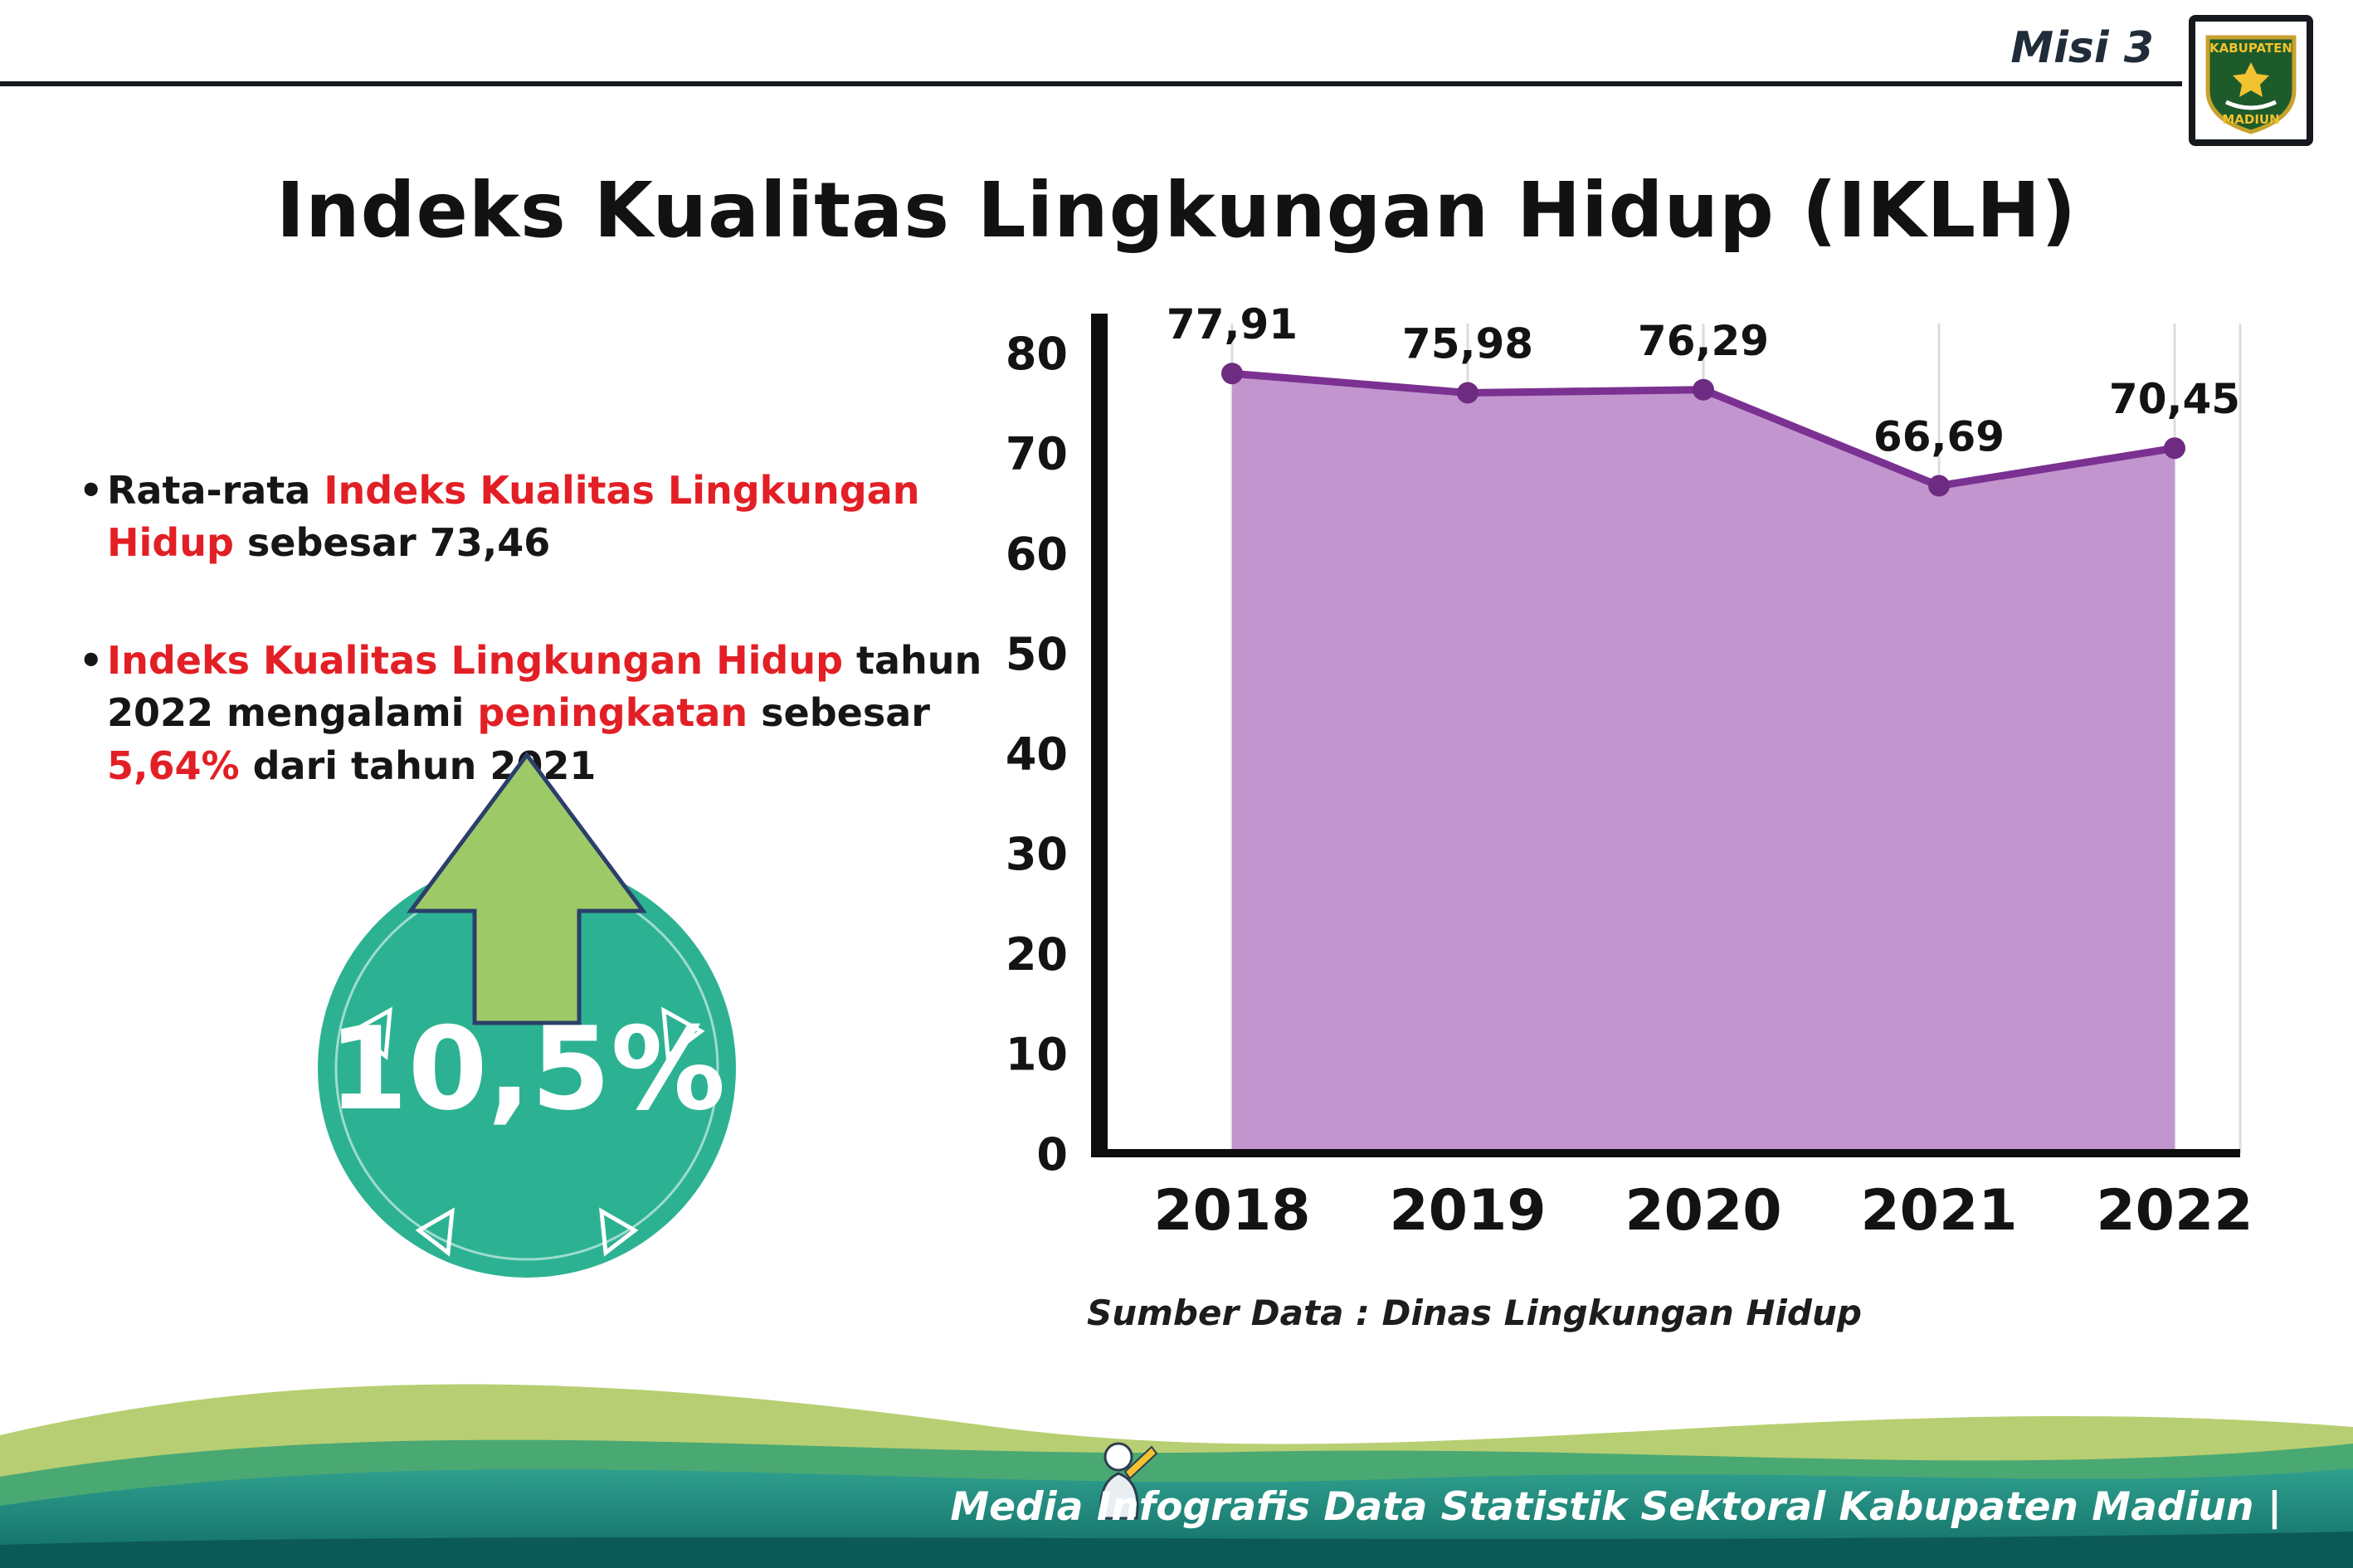 The height and width of the screenshot is (1568, 2353). Describe the element at coordinates (1231, 1211) in the screenshot. I see `x-tick-label: 2018` at that location.